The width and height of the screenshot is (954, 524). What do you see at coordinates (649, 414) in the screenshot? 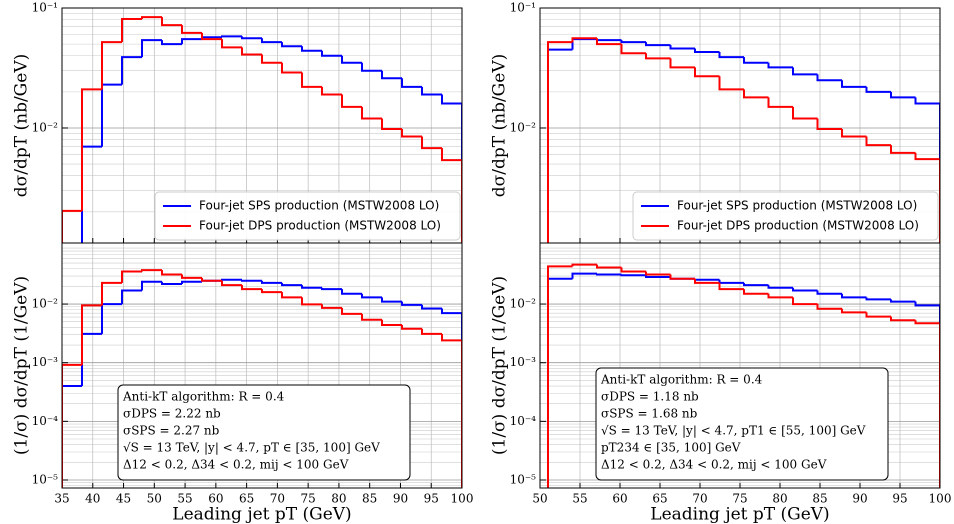
I see `annotation-line: σSPS = 1.68 nb` at bounding box center [649, 414].